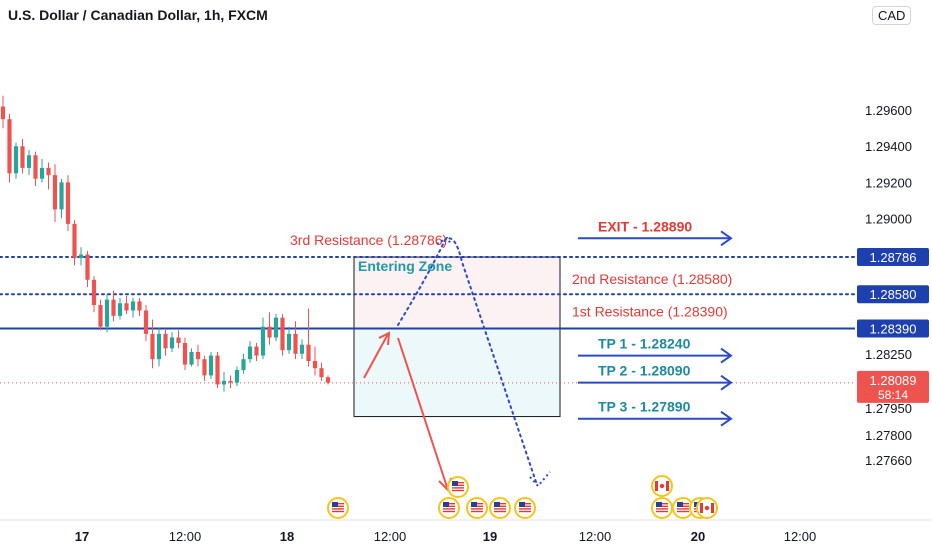 The width and height of the screenshot is (932, 555). I want to click on entering-zone-label: Entering Zone, so click(405, 266).